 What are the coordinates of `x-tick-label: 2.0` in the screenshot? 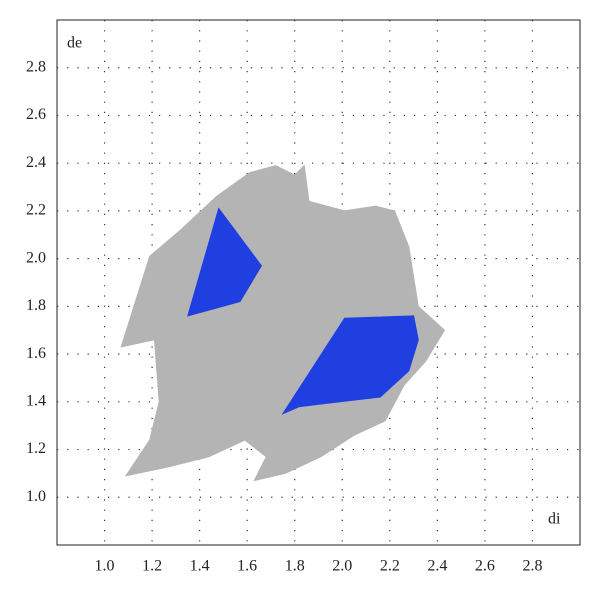 It's located at (342, 566).